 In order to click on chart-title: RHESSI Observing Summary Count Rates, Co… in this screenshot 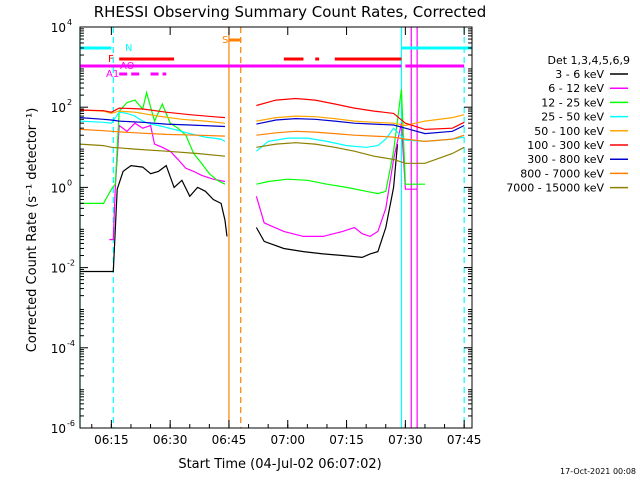, I will do `click(290, 12)`.